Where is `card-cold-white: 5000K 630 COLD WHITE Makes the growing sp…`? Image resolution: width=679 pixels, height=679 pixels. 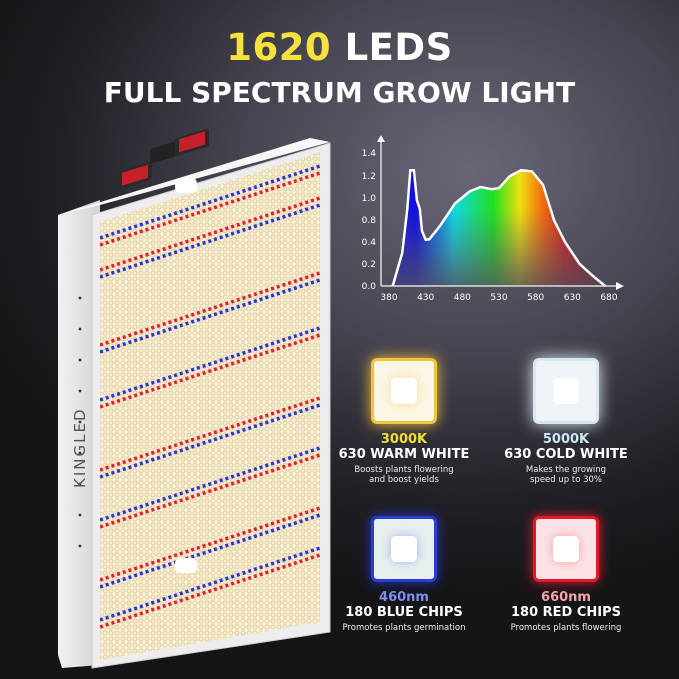
card-cold-white: 5000K 630 COLD WHITE Makes the growing sp… is located at coordinates (566, 421).